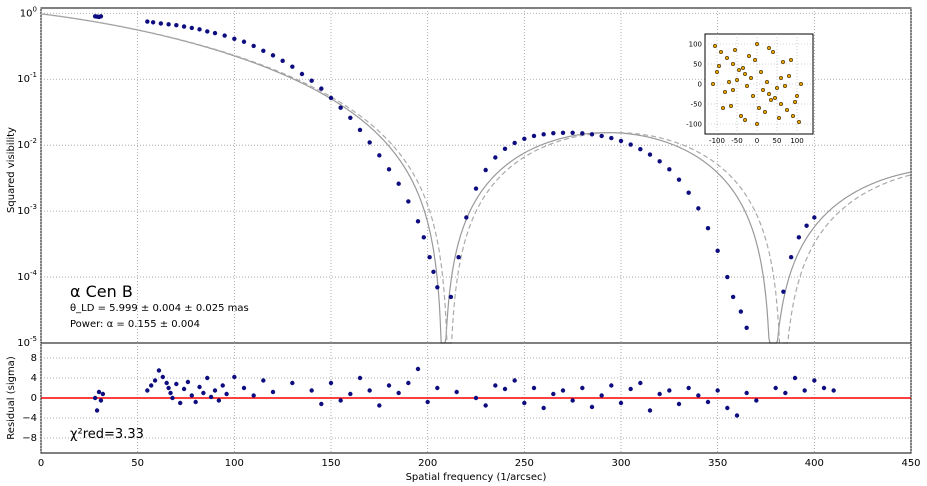 Image resolution: width=927 pixels, height=486 pixels. I want to click on uv-inset-y-tick-label: 50, so click(697, 65).